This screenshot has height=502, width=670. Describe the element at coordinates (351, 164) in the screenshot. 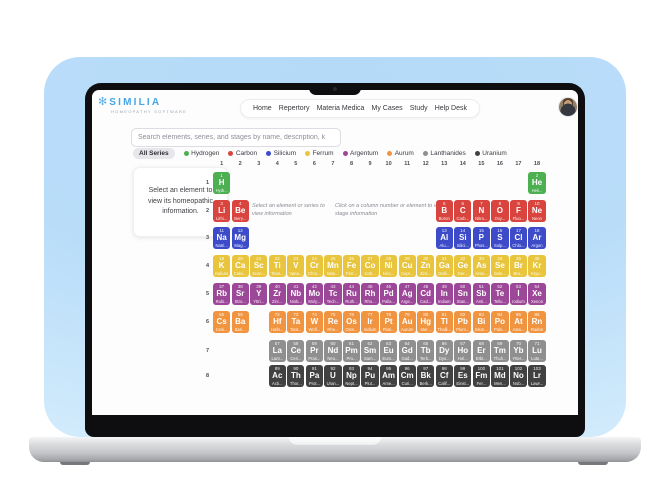

I see `stage-column-number-8: 8` at that location.